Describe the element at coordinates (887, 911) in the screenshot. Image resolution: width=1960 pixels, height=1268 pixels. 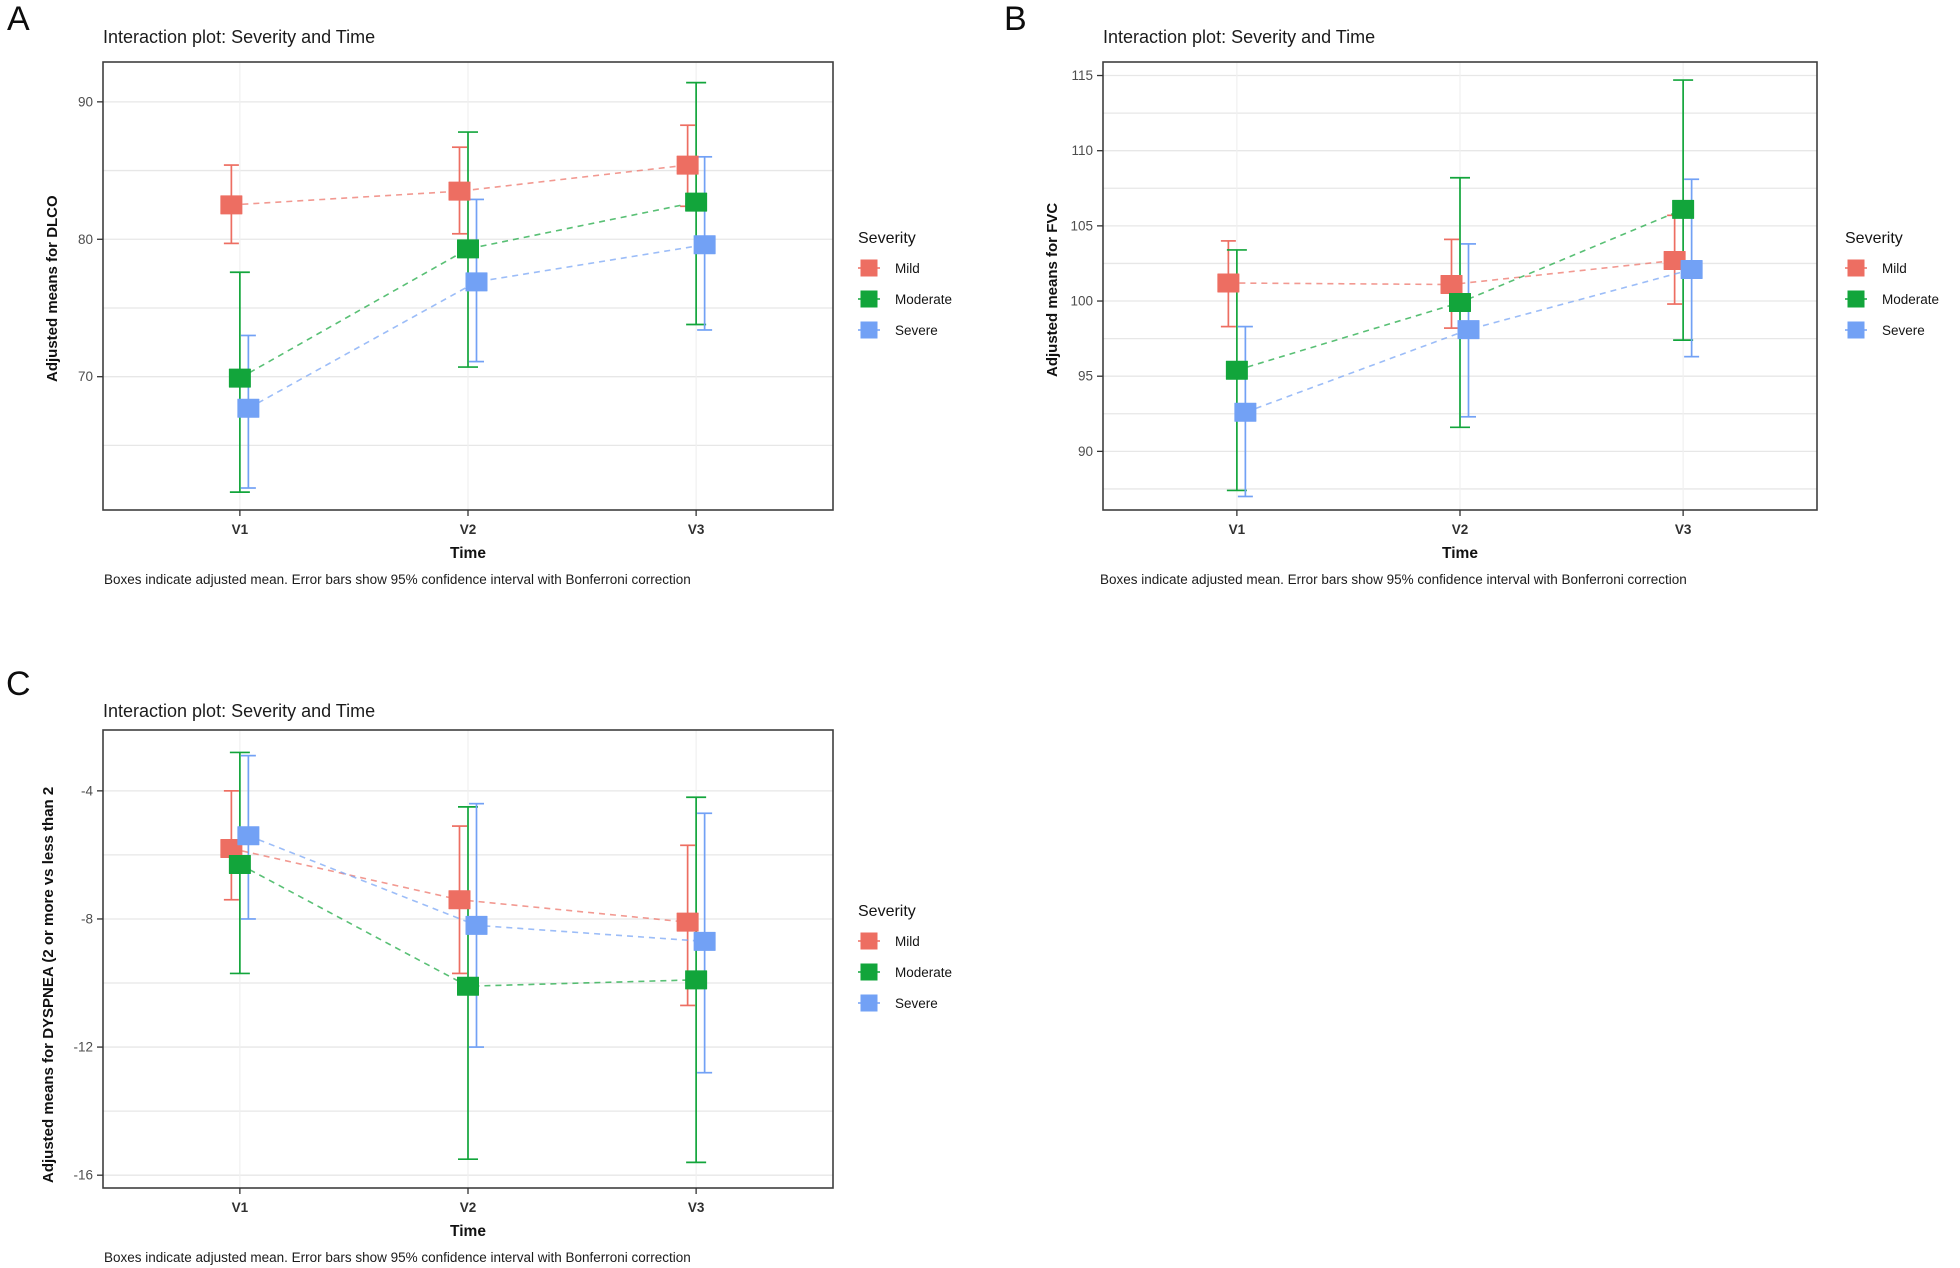
I see `legend-title-c: Severity` at that location.